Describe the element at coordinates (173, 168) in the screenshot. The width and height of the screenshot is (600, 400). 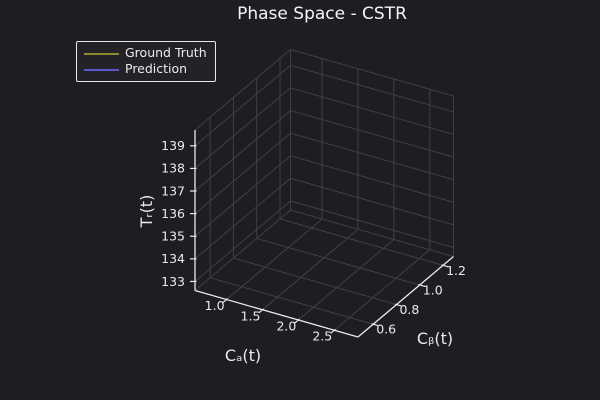
I see `z-tick-label: 138` at that location.